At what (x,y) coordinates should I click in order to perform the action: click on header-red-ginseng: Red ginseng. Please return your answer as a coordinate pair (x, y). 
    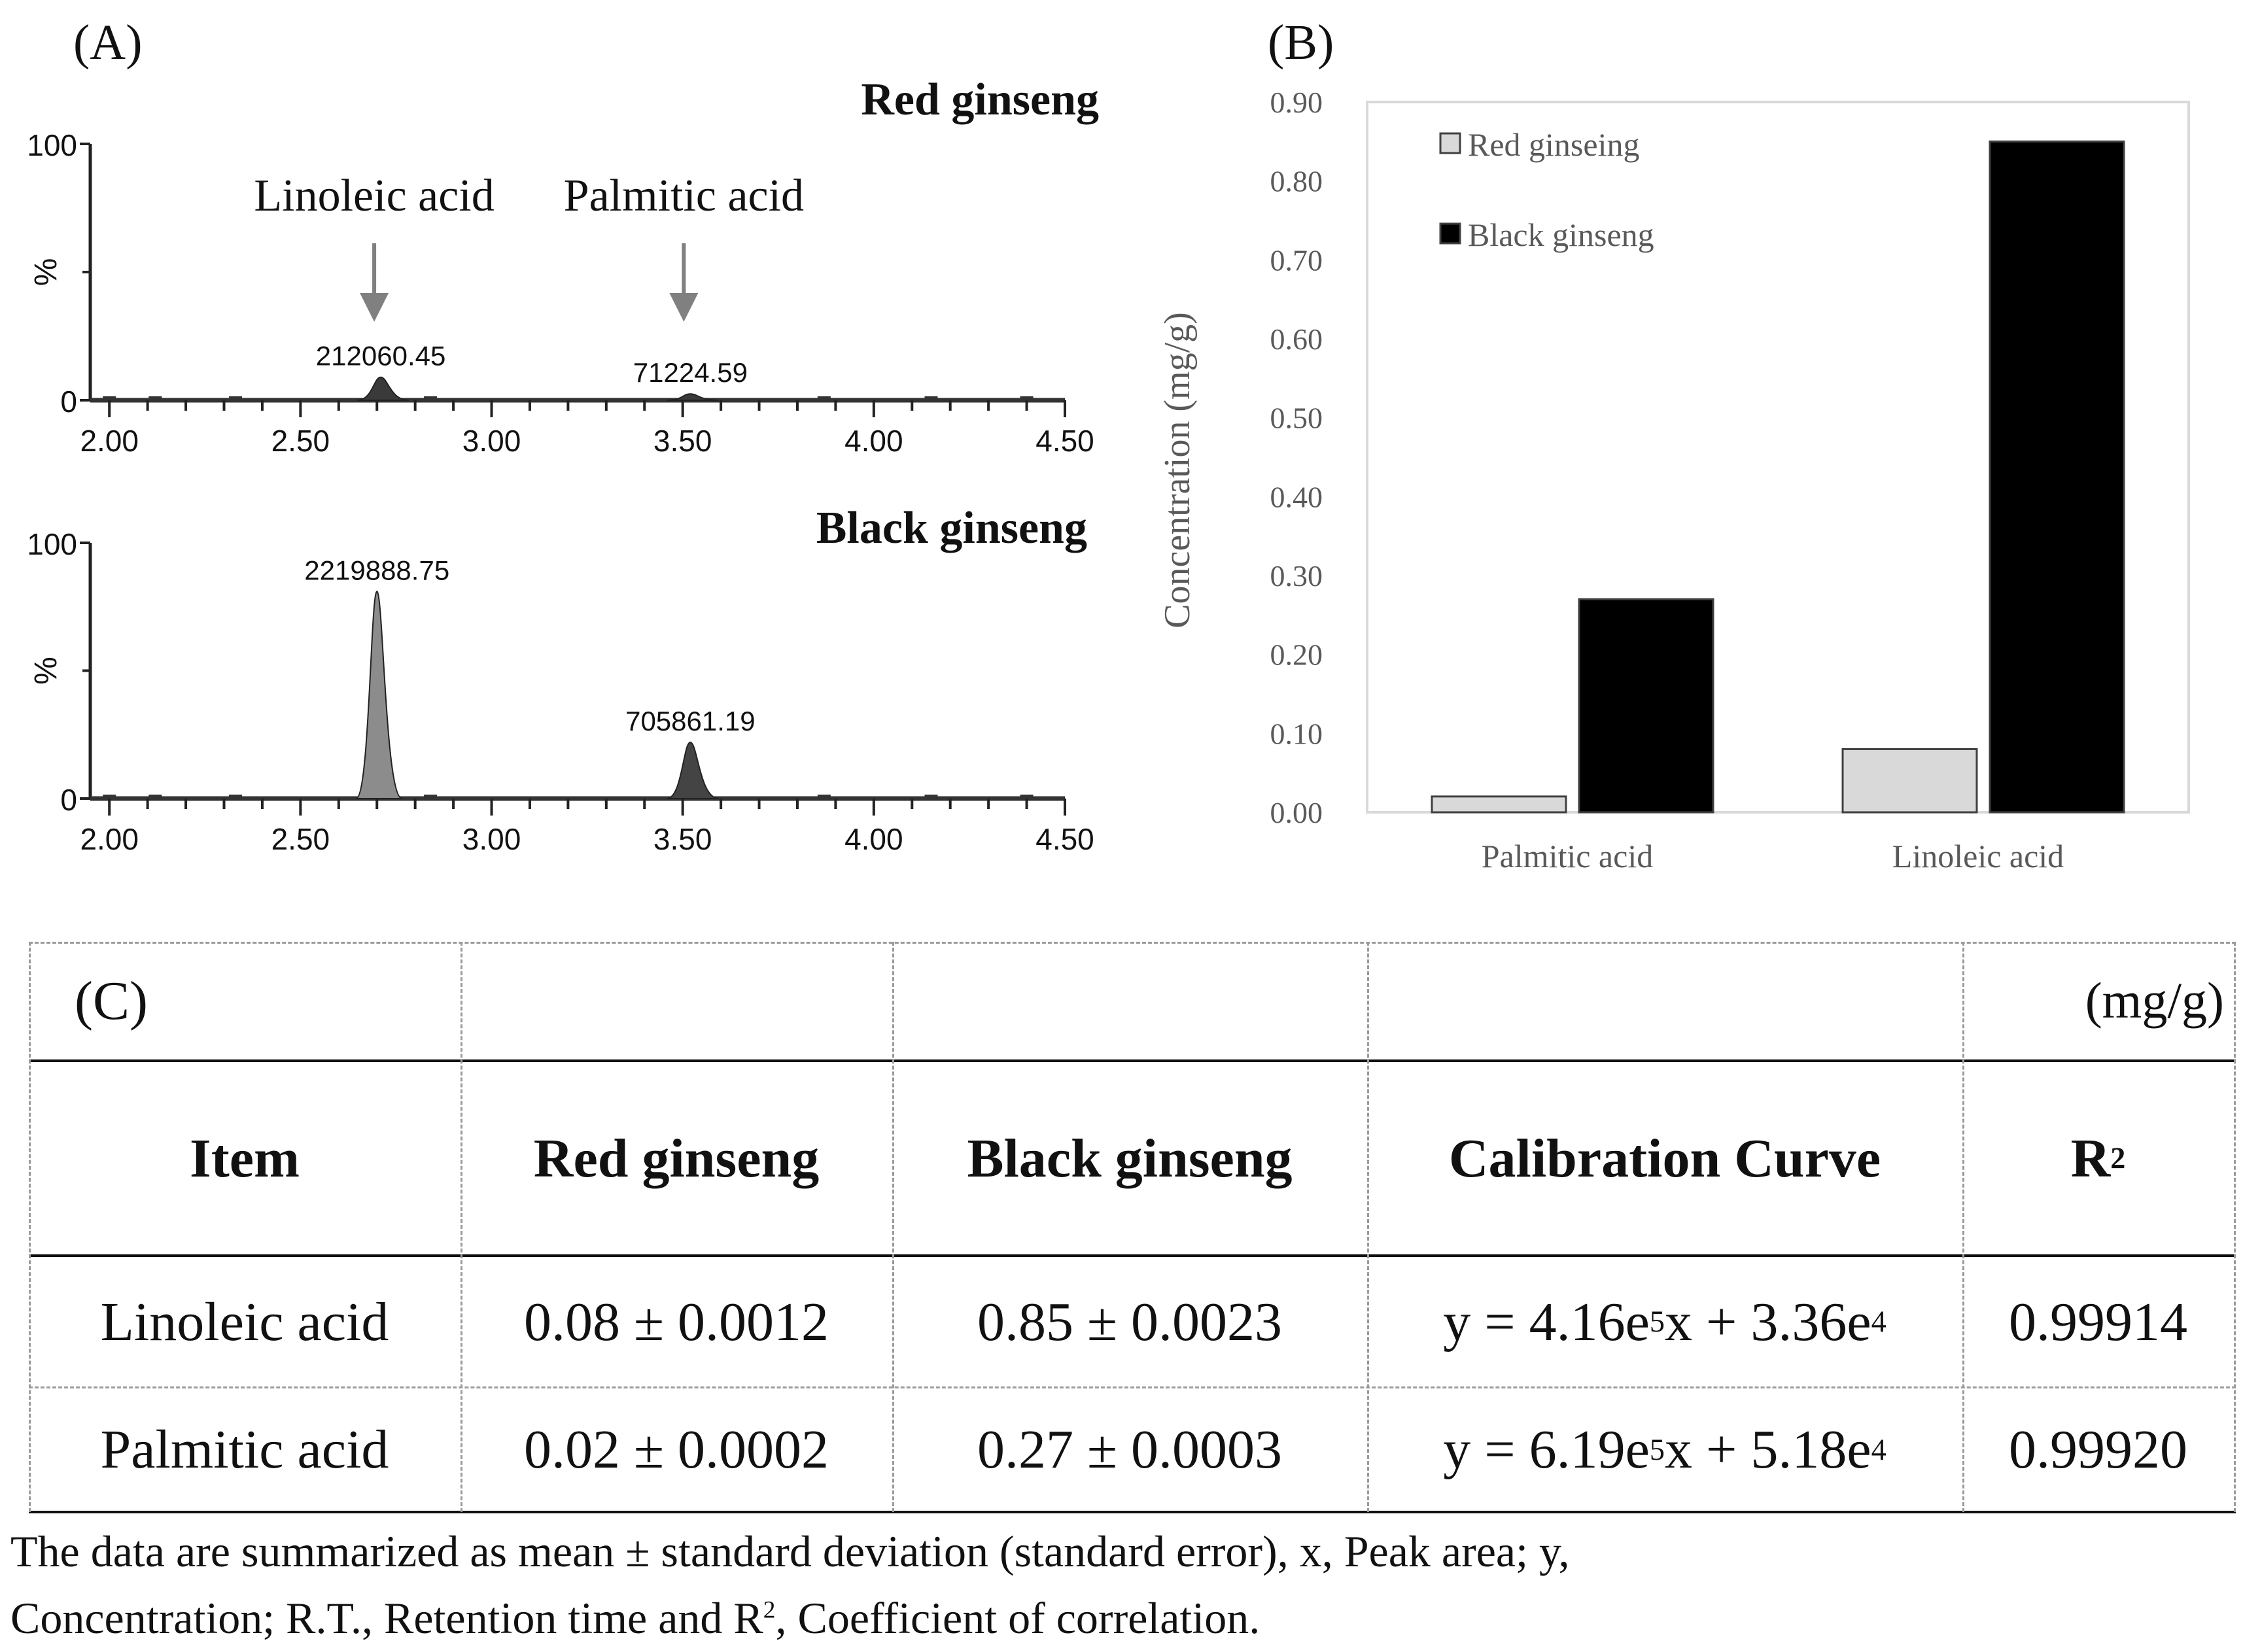
    Looking at the image, I should click on (676, 1158).